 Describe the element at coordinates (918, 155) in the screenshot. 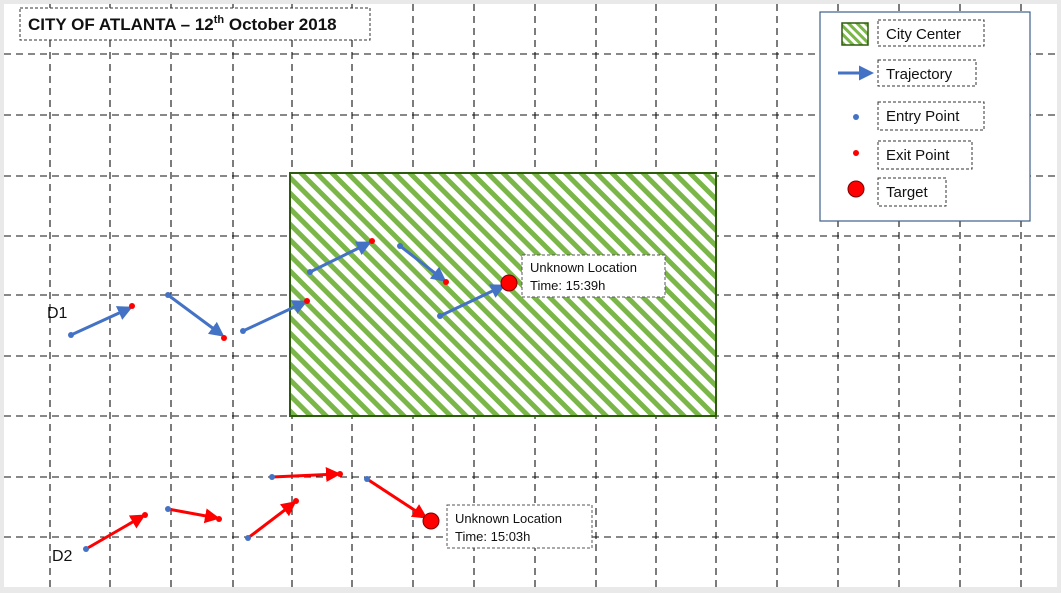

I see `legend-exit-point-label: Exit Point` at that location.